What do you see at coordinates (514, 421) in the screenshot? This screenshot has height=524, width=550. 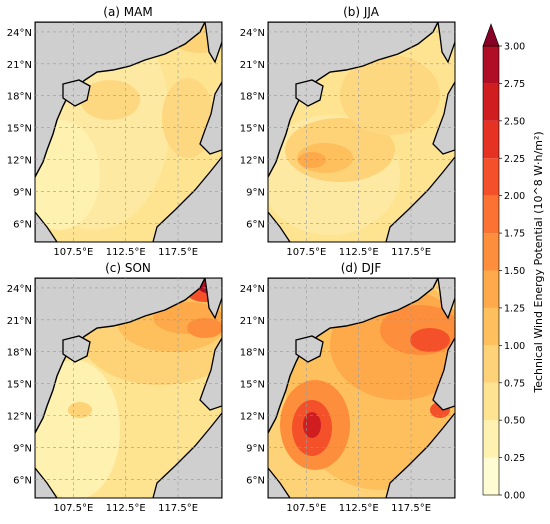 I see `colorbar-tick-label: 0.50` at bounding box center [514, 421].